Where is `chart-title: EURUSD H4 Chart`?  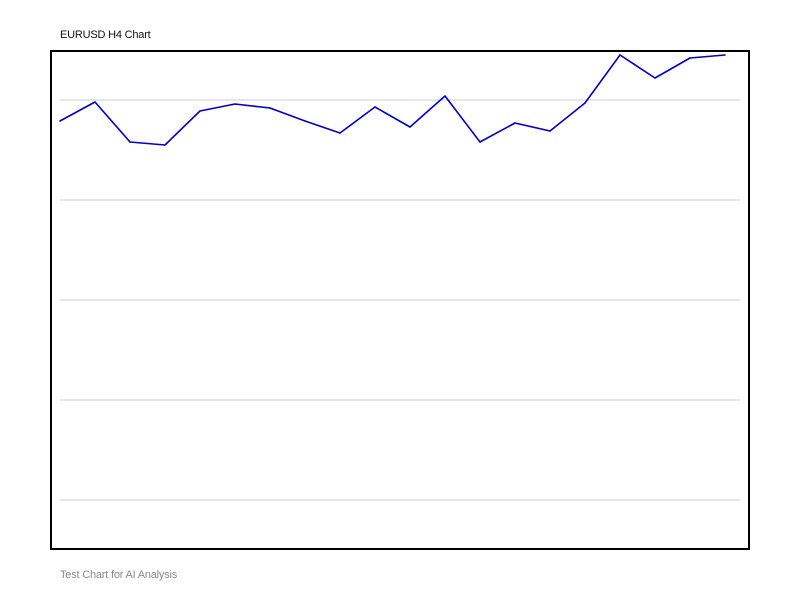 chart-title: EURUSD H4 Chart is located at coordinates (105, 35).